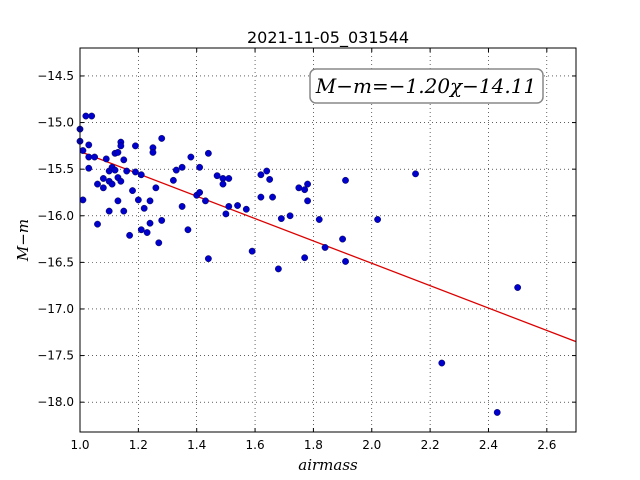 Image resolution: width=640 pixels, height=480 pixels. What do you see at coordinates (55, 239) in the screenshot?
I see `y-tick-labels: −14.5 −15.0 −15.5 −16.0 −16.5 −17.0 −17.5 −18.0` at bounding box center [55, 239].